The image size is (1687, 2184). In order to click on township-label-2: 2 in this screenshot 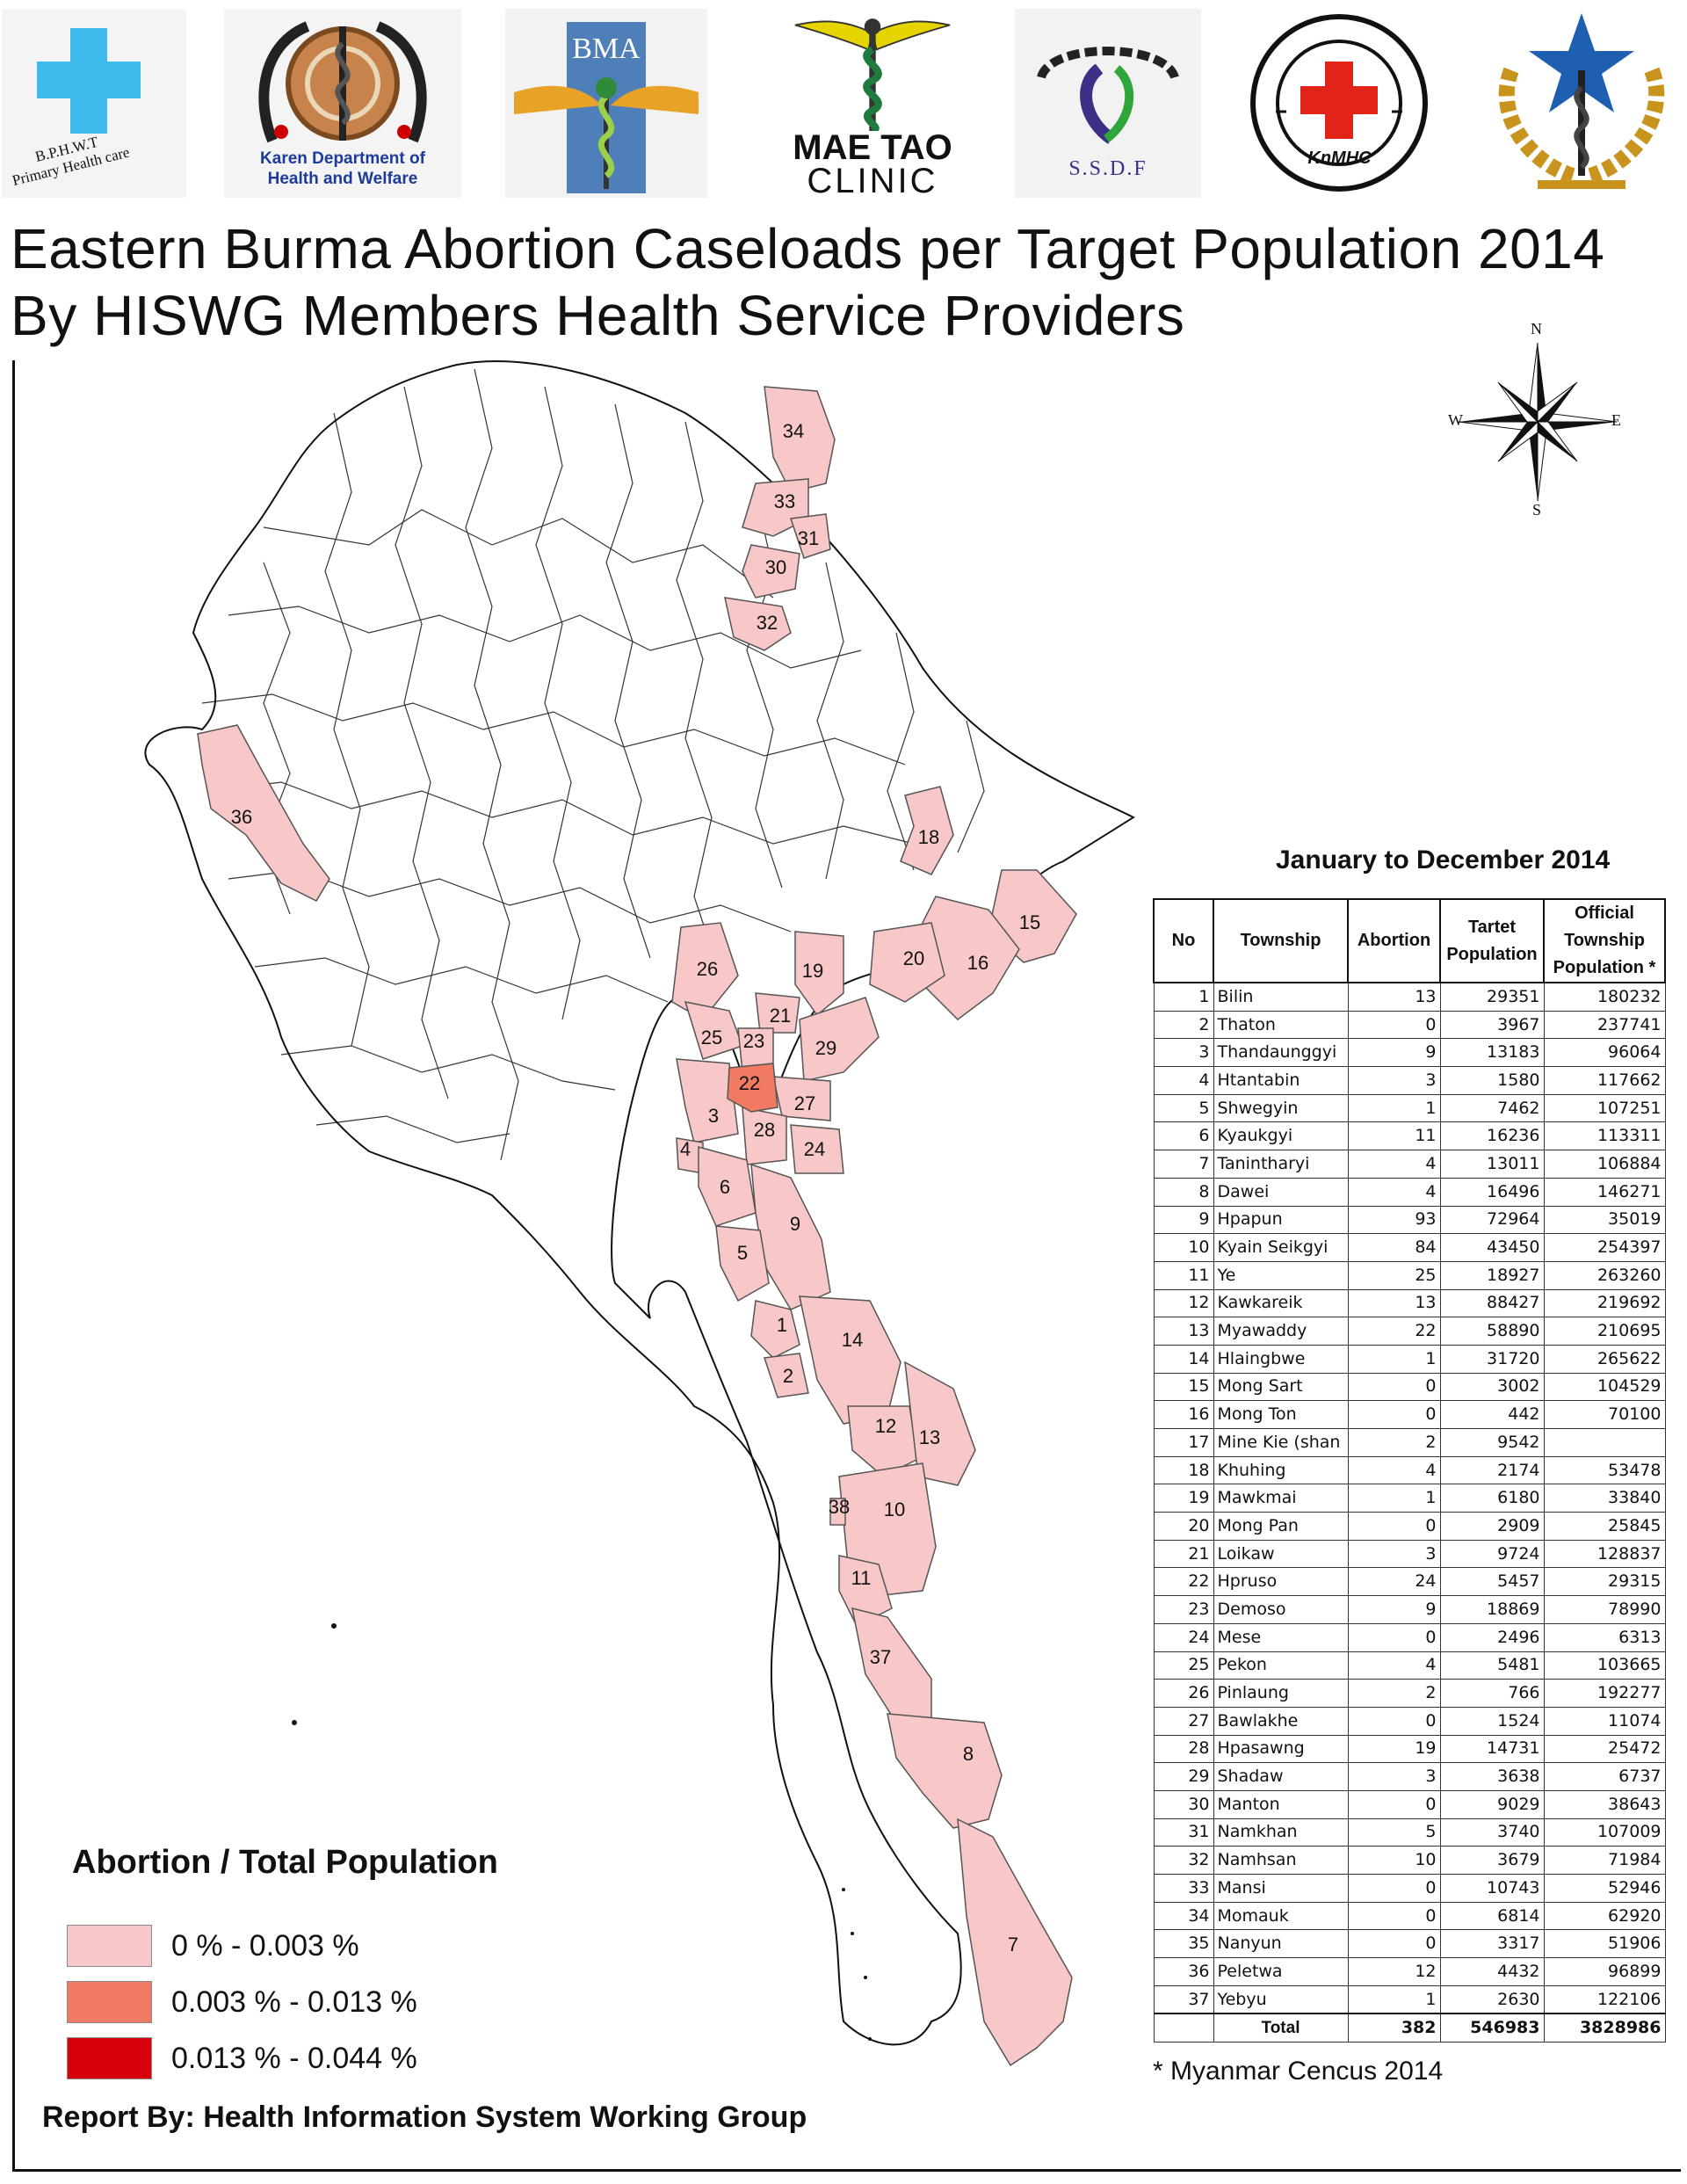, I will do `click(788, 1376)`.